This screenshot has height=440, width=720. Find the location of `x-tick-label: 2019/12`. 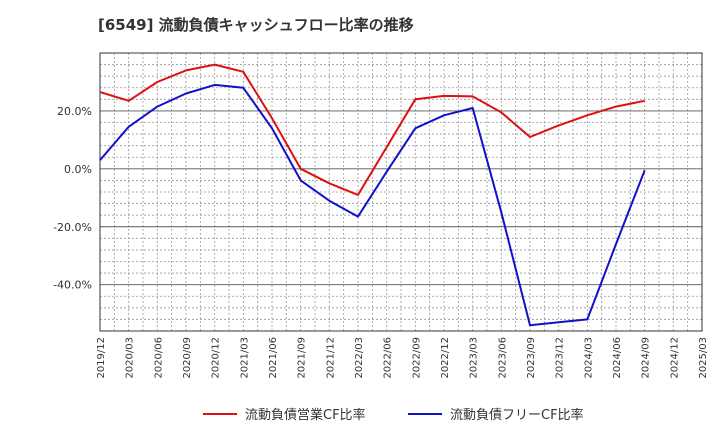

x-tick-label: 2019/12 is located at coordinates (101, 358).